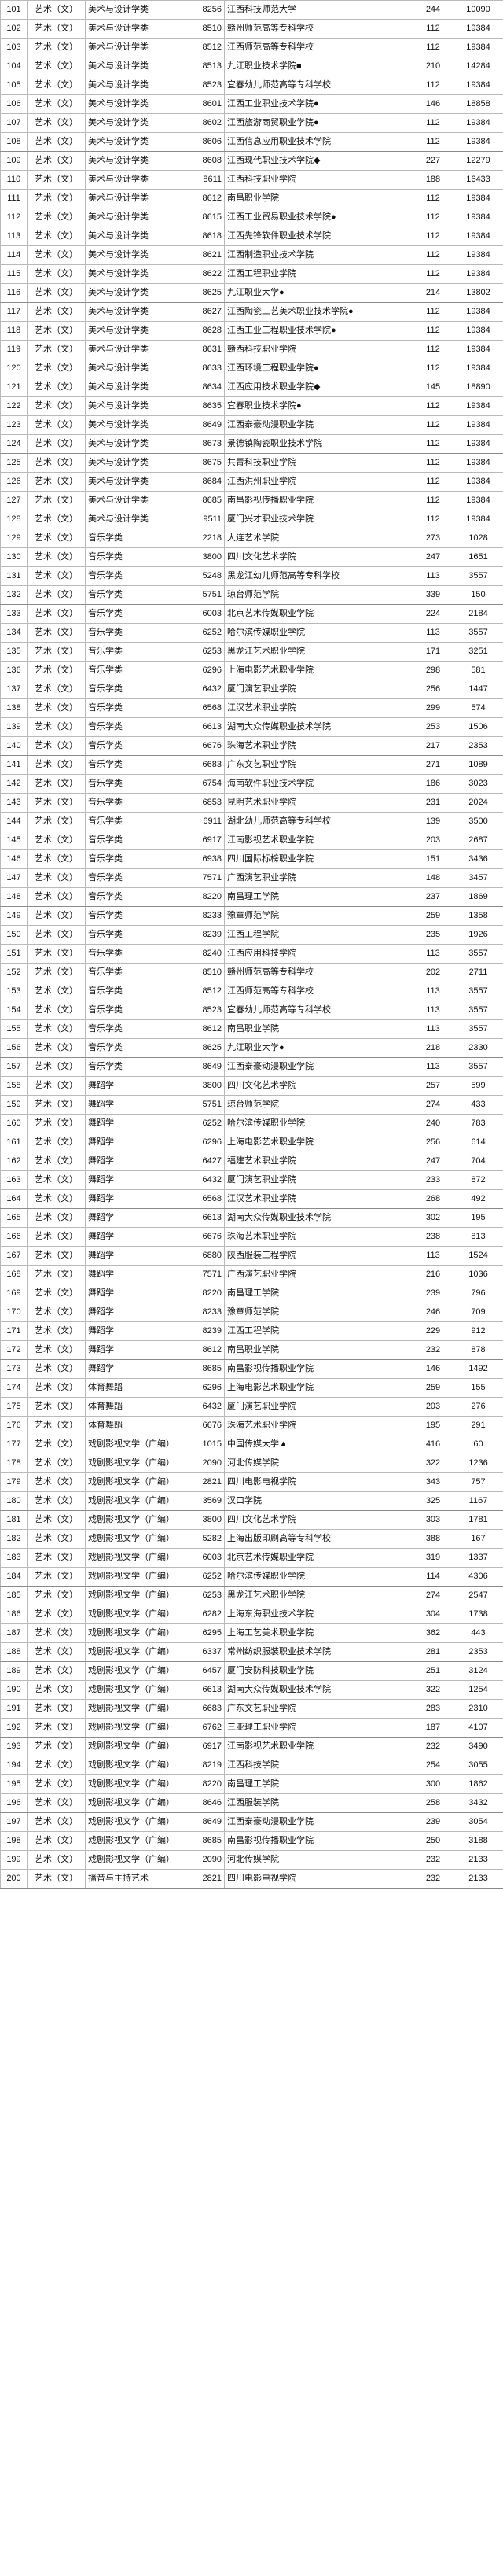 Image resolution: width=503 pixels, height=2576 pixels. I want to click on row-score: 274, so click(433, 1595).